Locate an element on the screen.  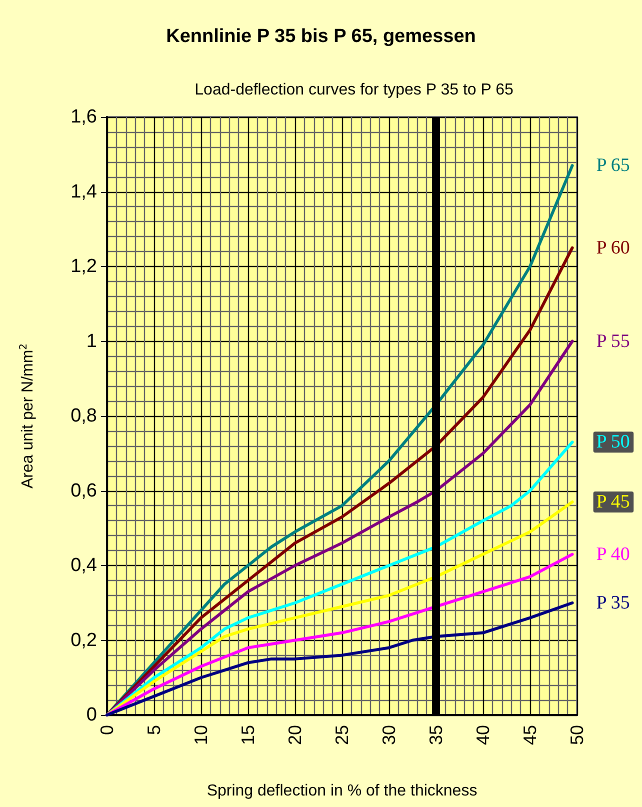
series-label: P 45 is located at coordinates (613, 501).